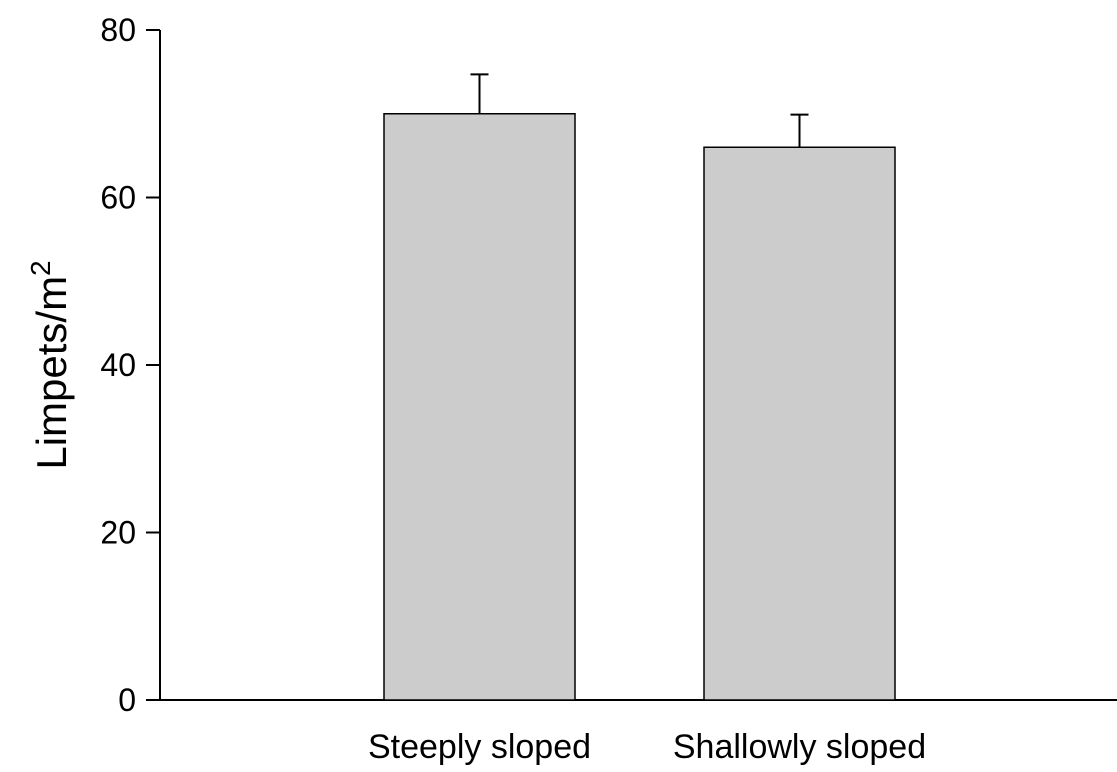 The image size is (1117, 772). Describe the element at coordinates (118, 533) in the screenshot. I see `y-tick-label: 20` at that location.